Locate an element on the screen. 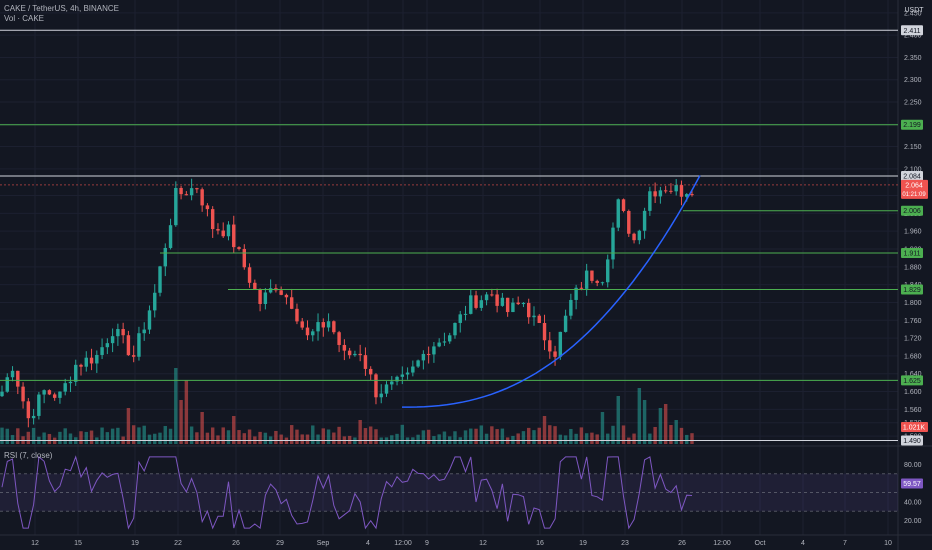  price-tick-label: 1.720 is located at coordinates (913, 339).